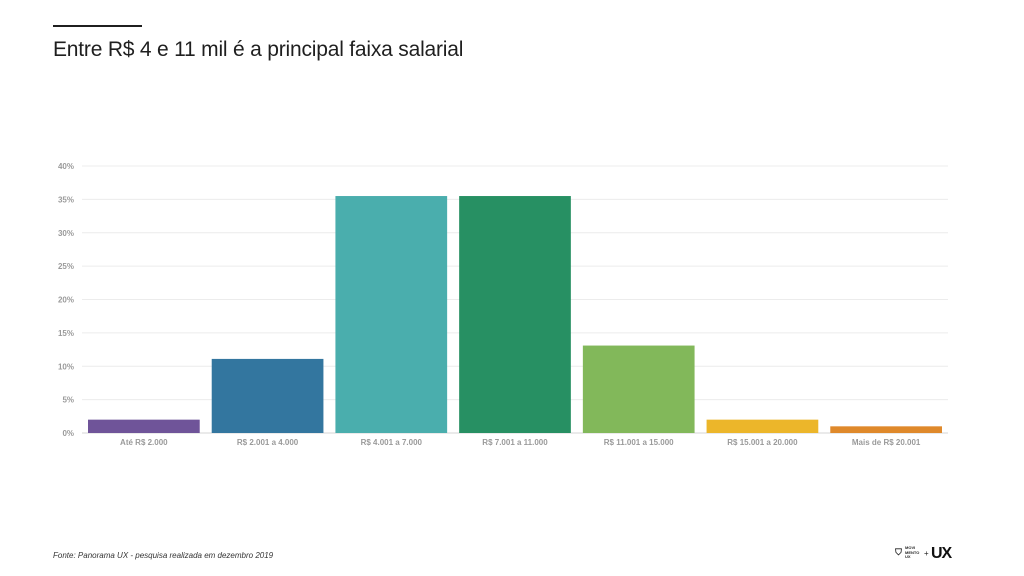 Image resolution: width=1024 pixels, height=576 pixels. I want to click on title-rule, so click(97, 26).